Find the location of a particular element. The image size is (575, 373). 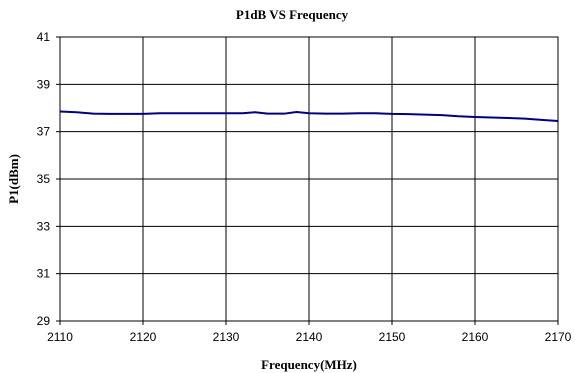

y-tick-label: 39 is located at coordinates (44, 84).